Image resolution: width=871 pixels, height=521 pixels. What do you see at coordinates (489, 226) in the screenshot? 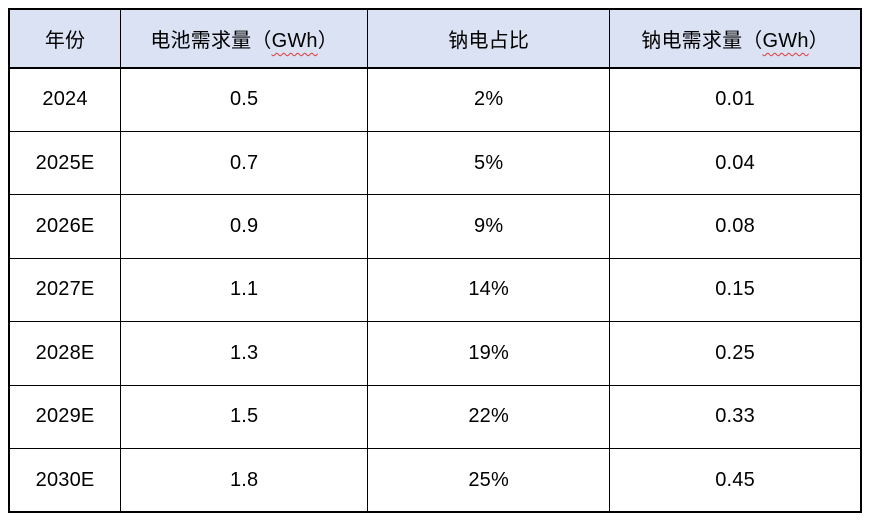
I see `sodium-share-cell: 9%` at bounding box center [489, 226].